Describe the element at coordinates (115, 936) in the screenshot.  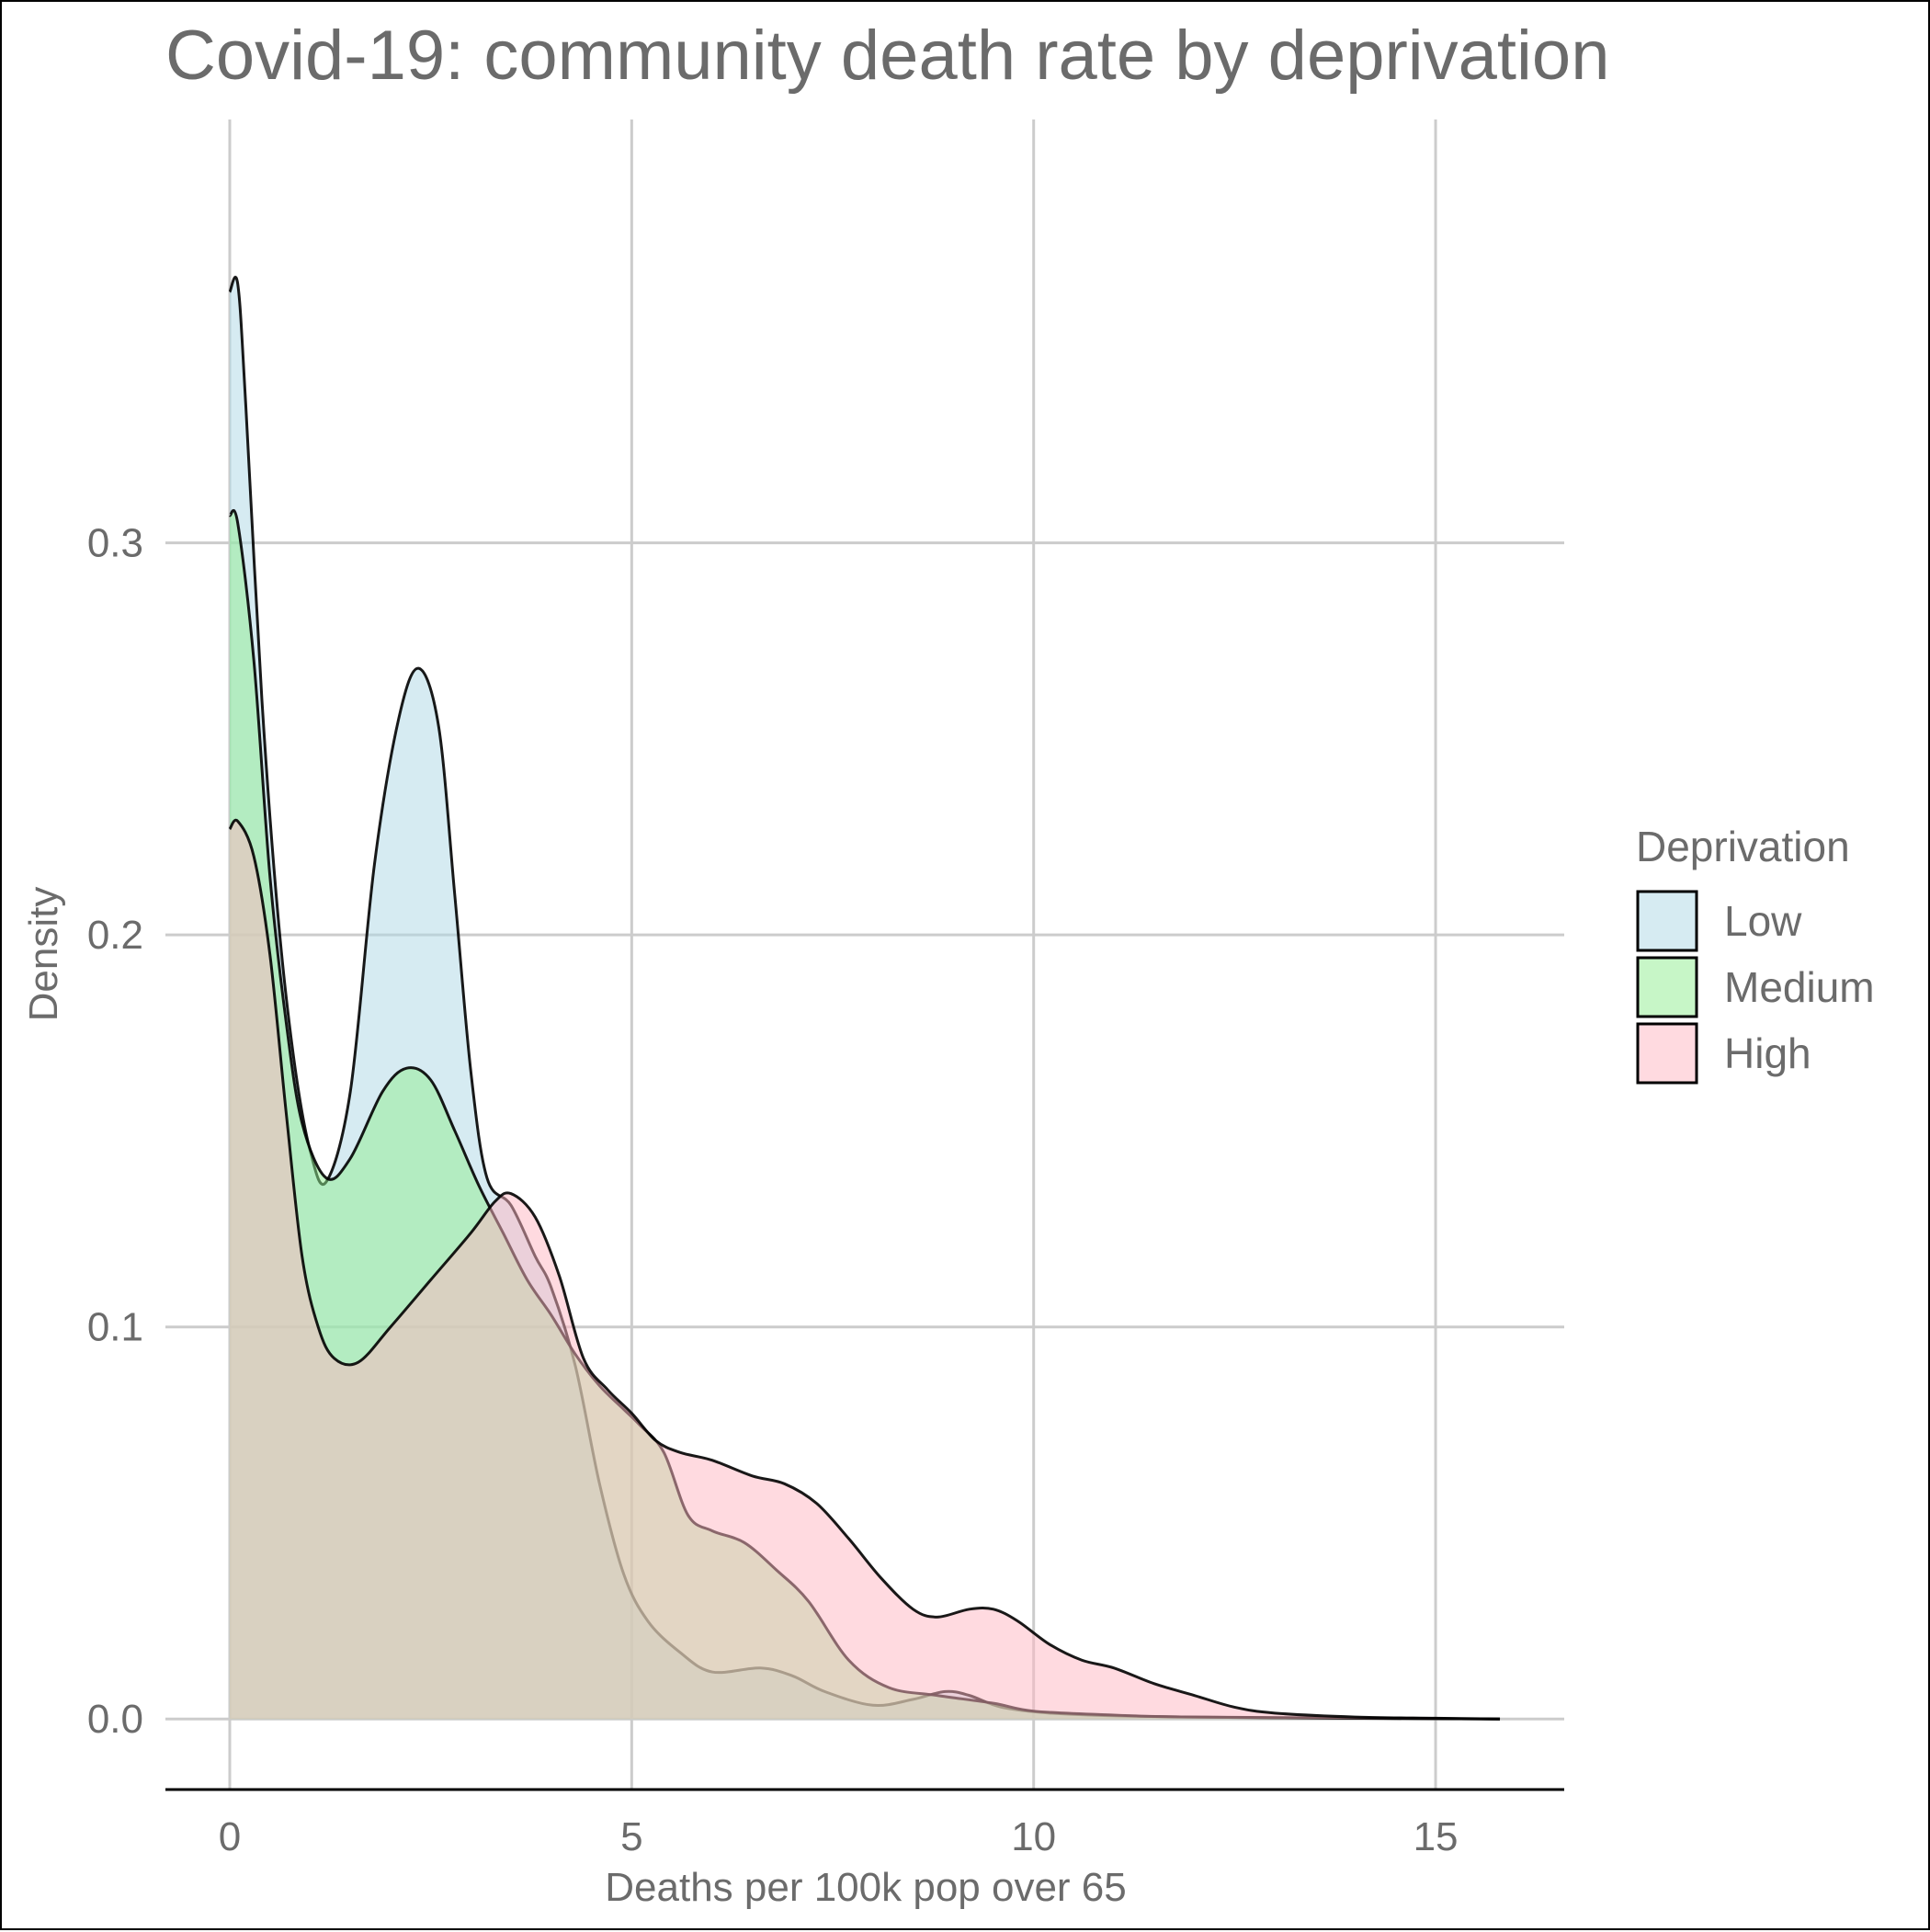
I see `y-tick-label: 0.2` at that location.